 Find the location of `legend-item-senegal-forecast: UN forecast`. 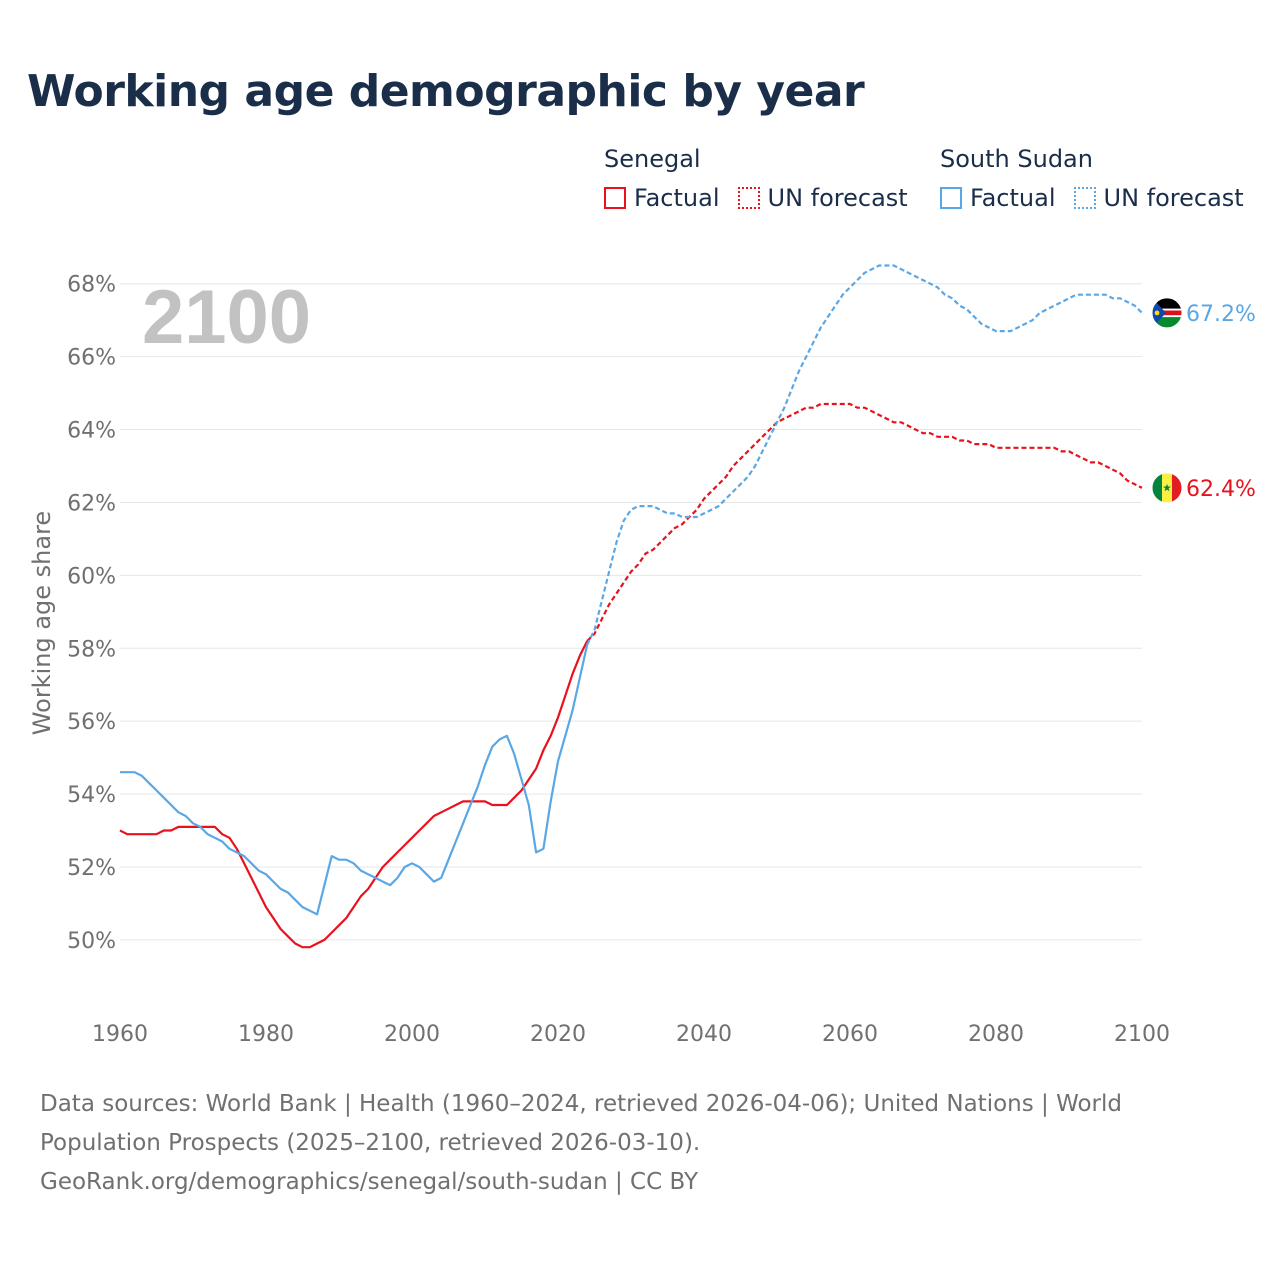

legend-item-senegal-forecast: UN forecast is located at coordinates (822, 198).